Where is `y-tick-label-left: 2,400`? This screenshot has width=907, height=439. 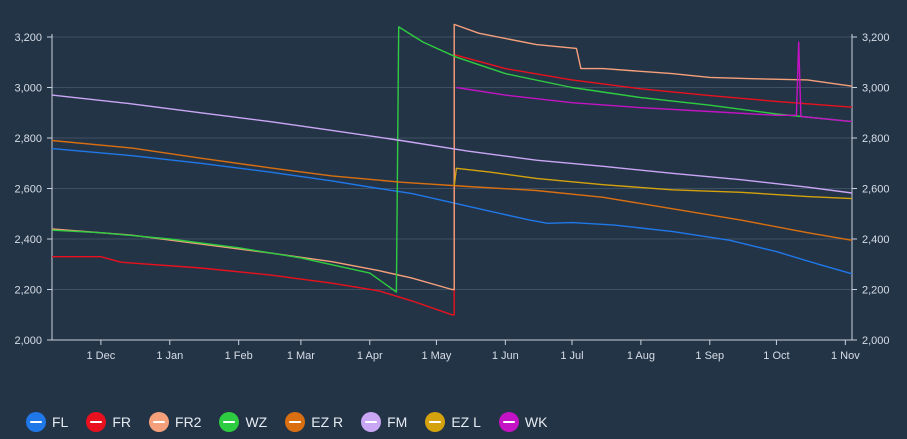 y-tick-label-left: 2,400 is located at coordinates (28, 240).